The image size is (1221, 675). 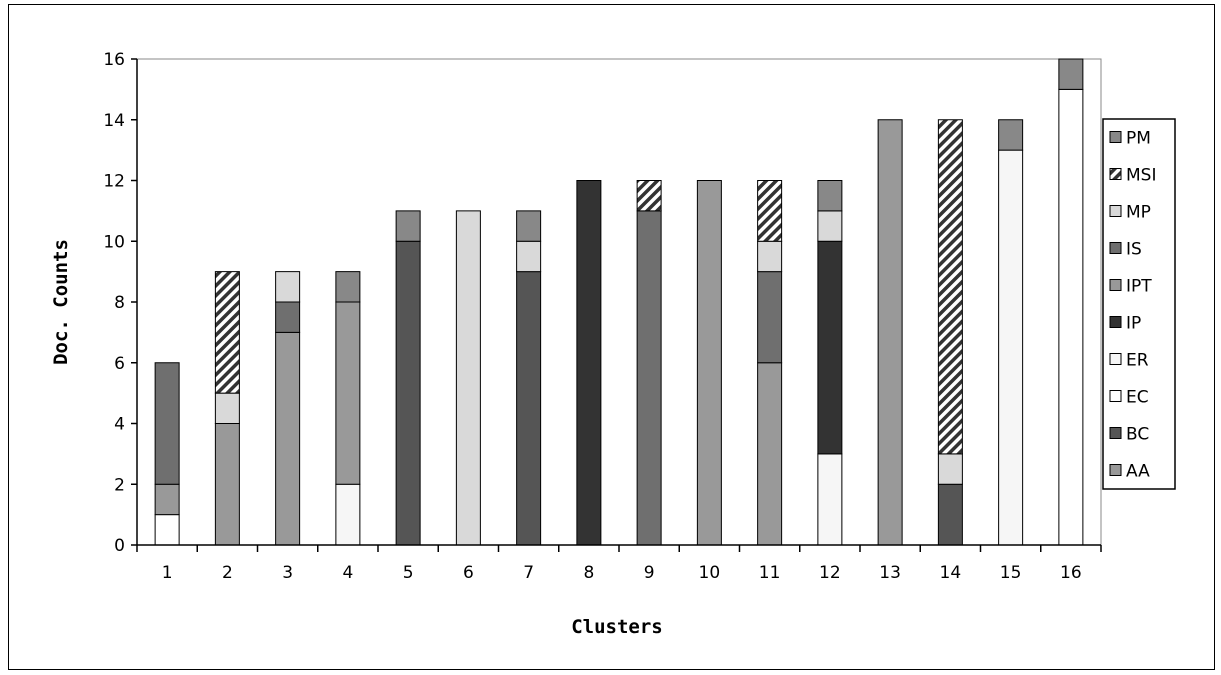 What do you see at coordinates (114, 242) in the screenshot?
I see `y-tick-label: 10` at bounding box center [114, 242].